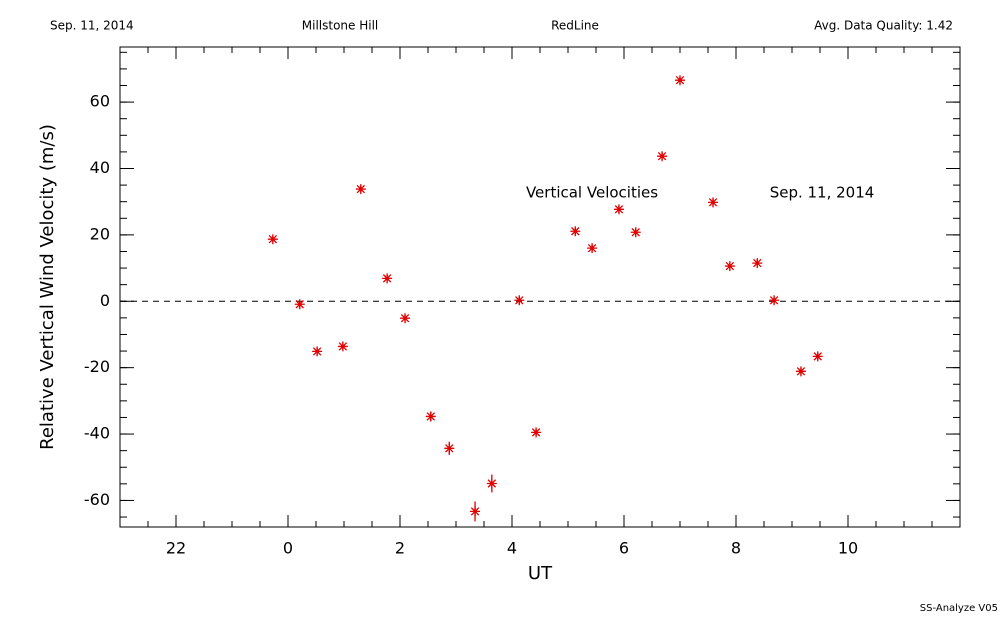  Describe the element at coordinates (97, 499) in the screenshot. I see `y-tick-label: -60` at that location.